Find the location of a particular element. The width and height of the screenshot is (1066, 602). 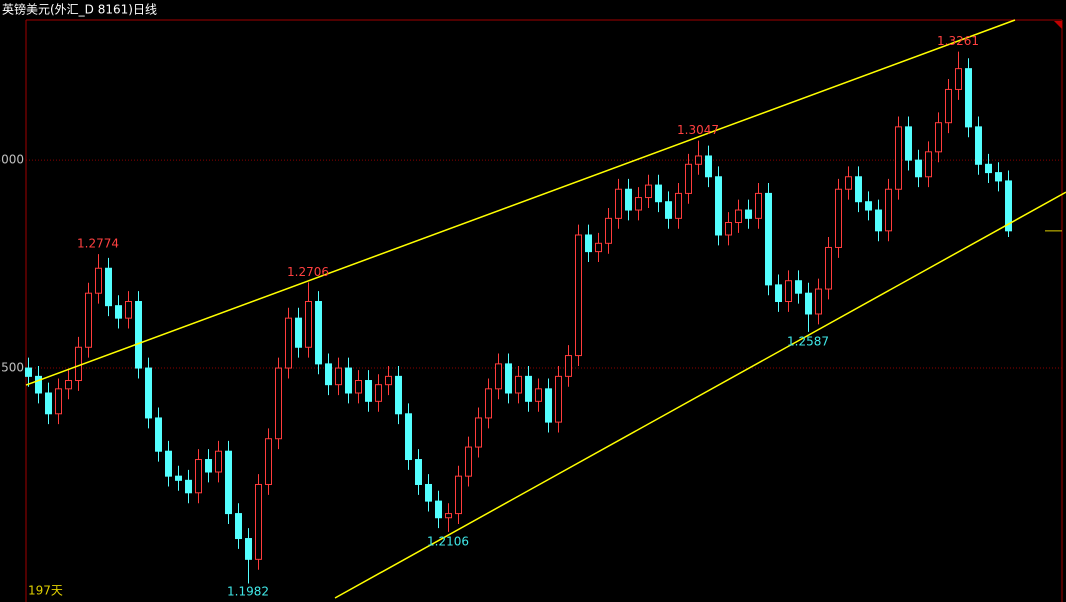

extreme-label: 1.1982 is located at coordinates (248, 592).